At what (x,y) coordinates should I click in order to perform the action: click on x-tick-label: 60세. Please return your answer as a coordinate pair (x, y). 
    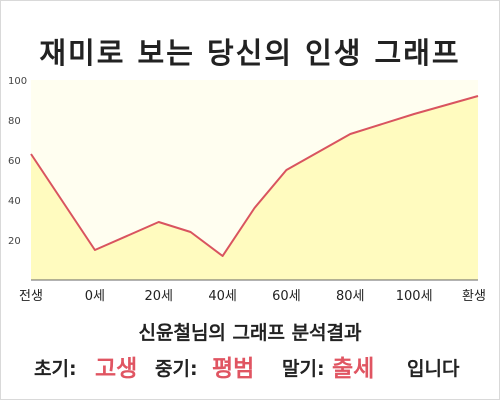
    Looking at the image, I should click on (286, 296).